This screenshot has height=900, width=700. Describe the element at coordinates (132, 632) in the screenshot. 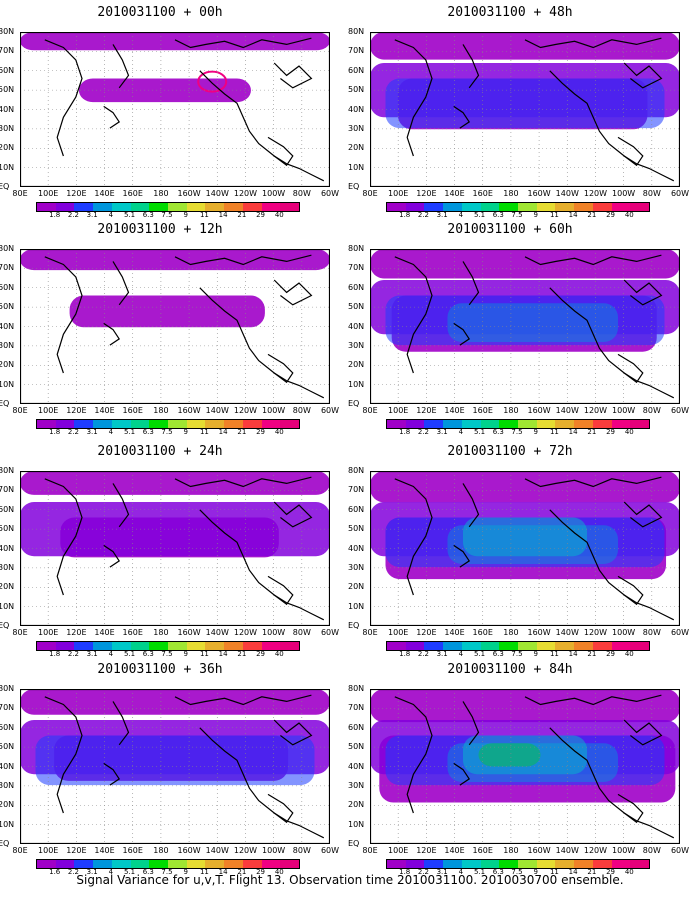

I see `lon-tick-label: 160E` at that location.